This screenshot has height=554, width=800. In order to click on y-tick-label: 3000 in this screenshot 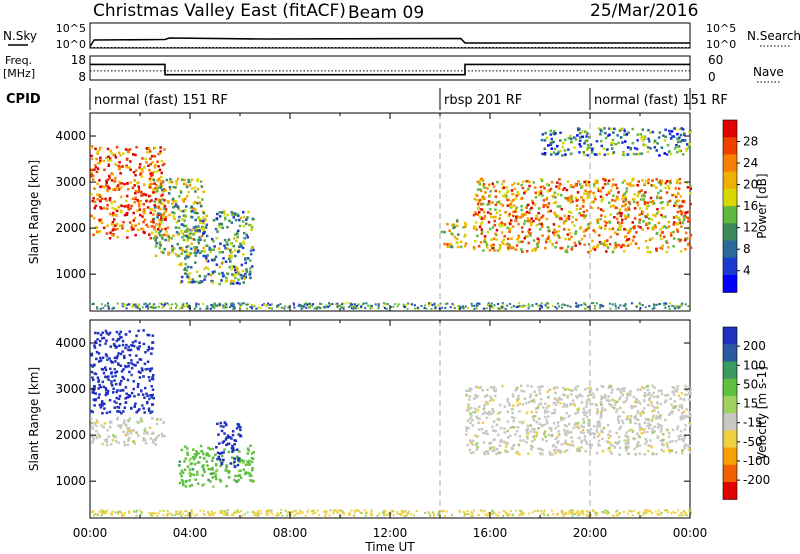, I will do `click(70, 389)`.